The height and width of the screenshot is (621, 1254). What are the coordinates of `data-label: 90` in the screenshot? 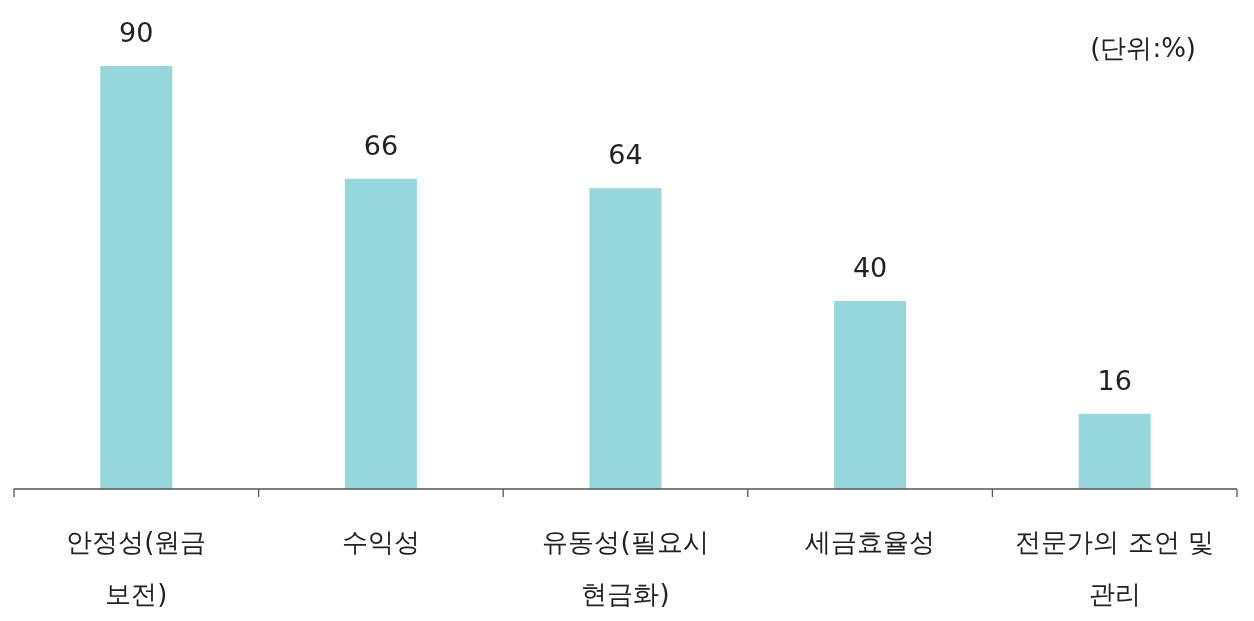 It's located at (136, 32).